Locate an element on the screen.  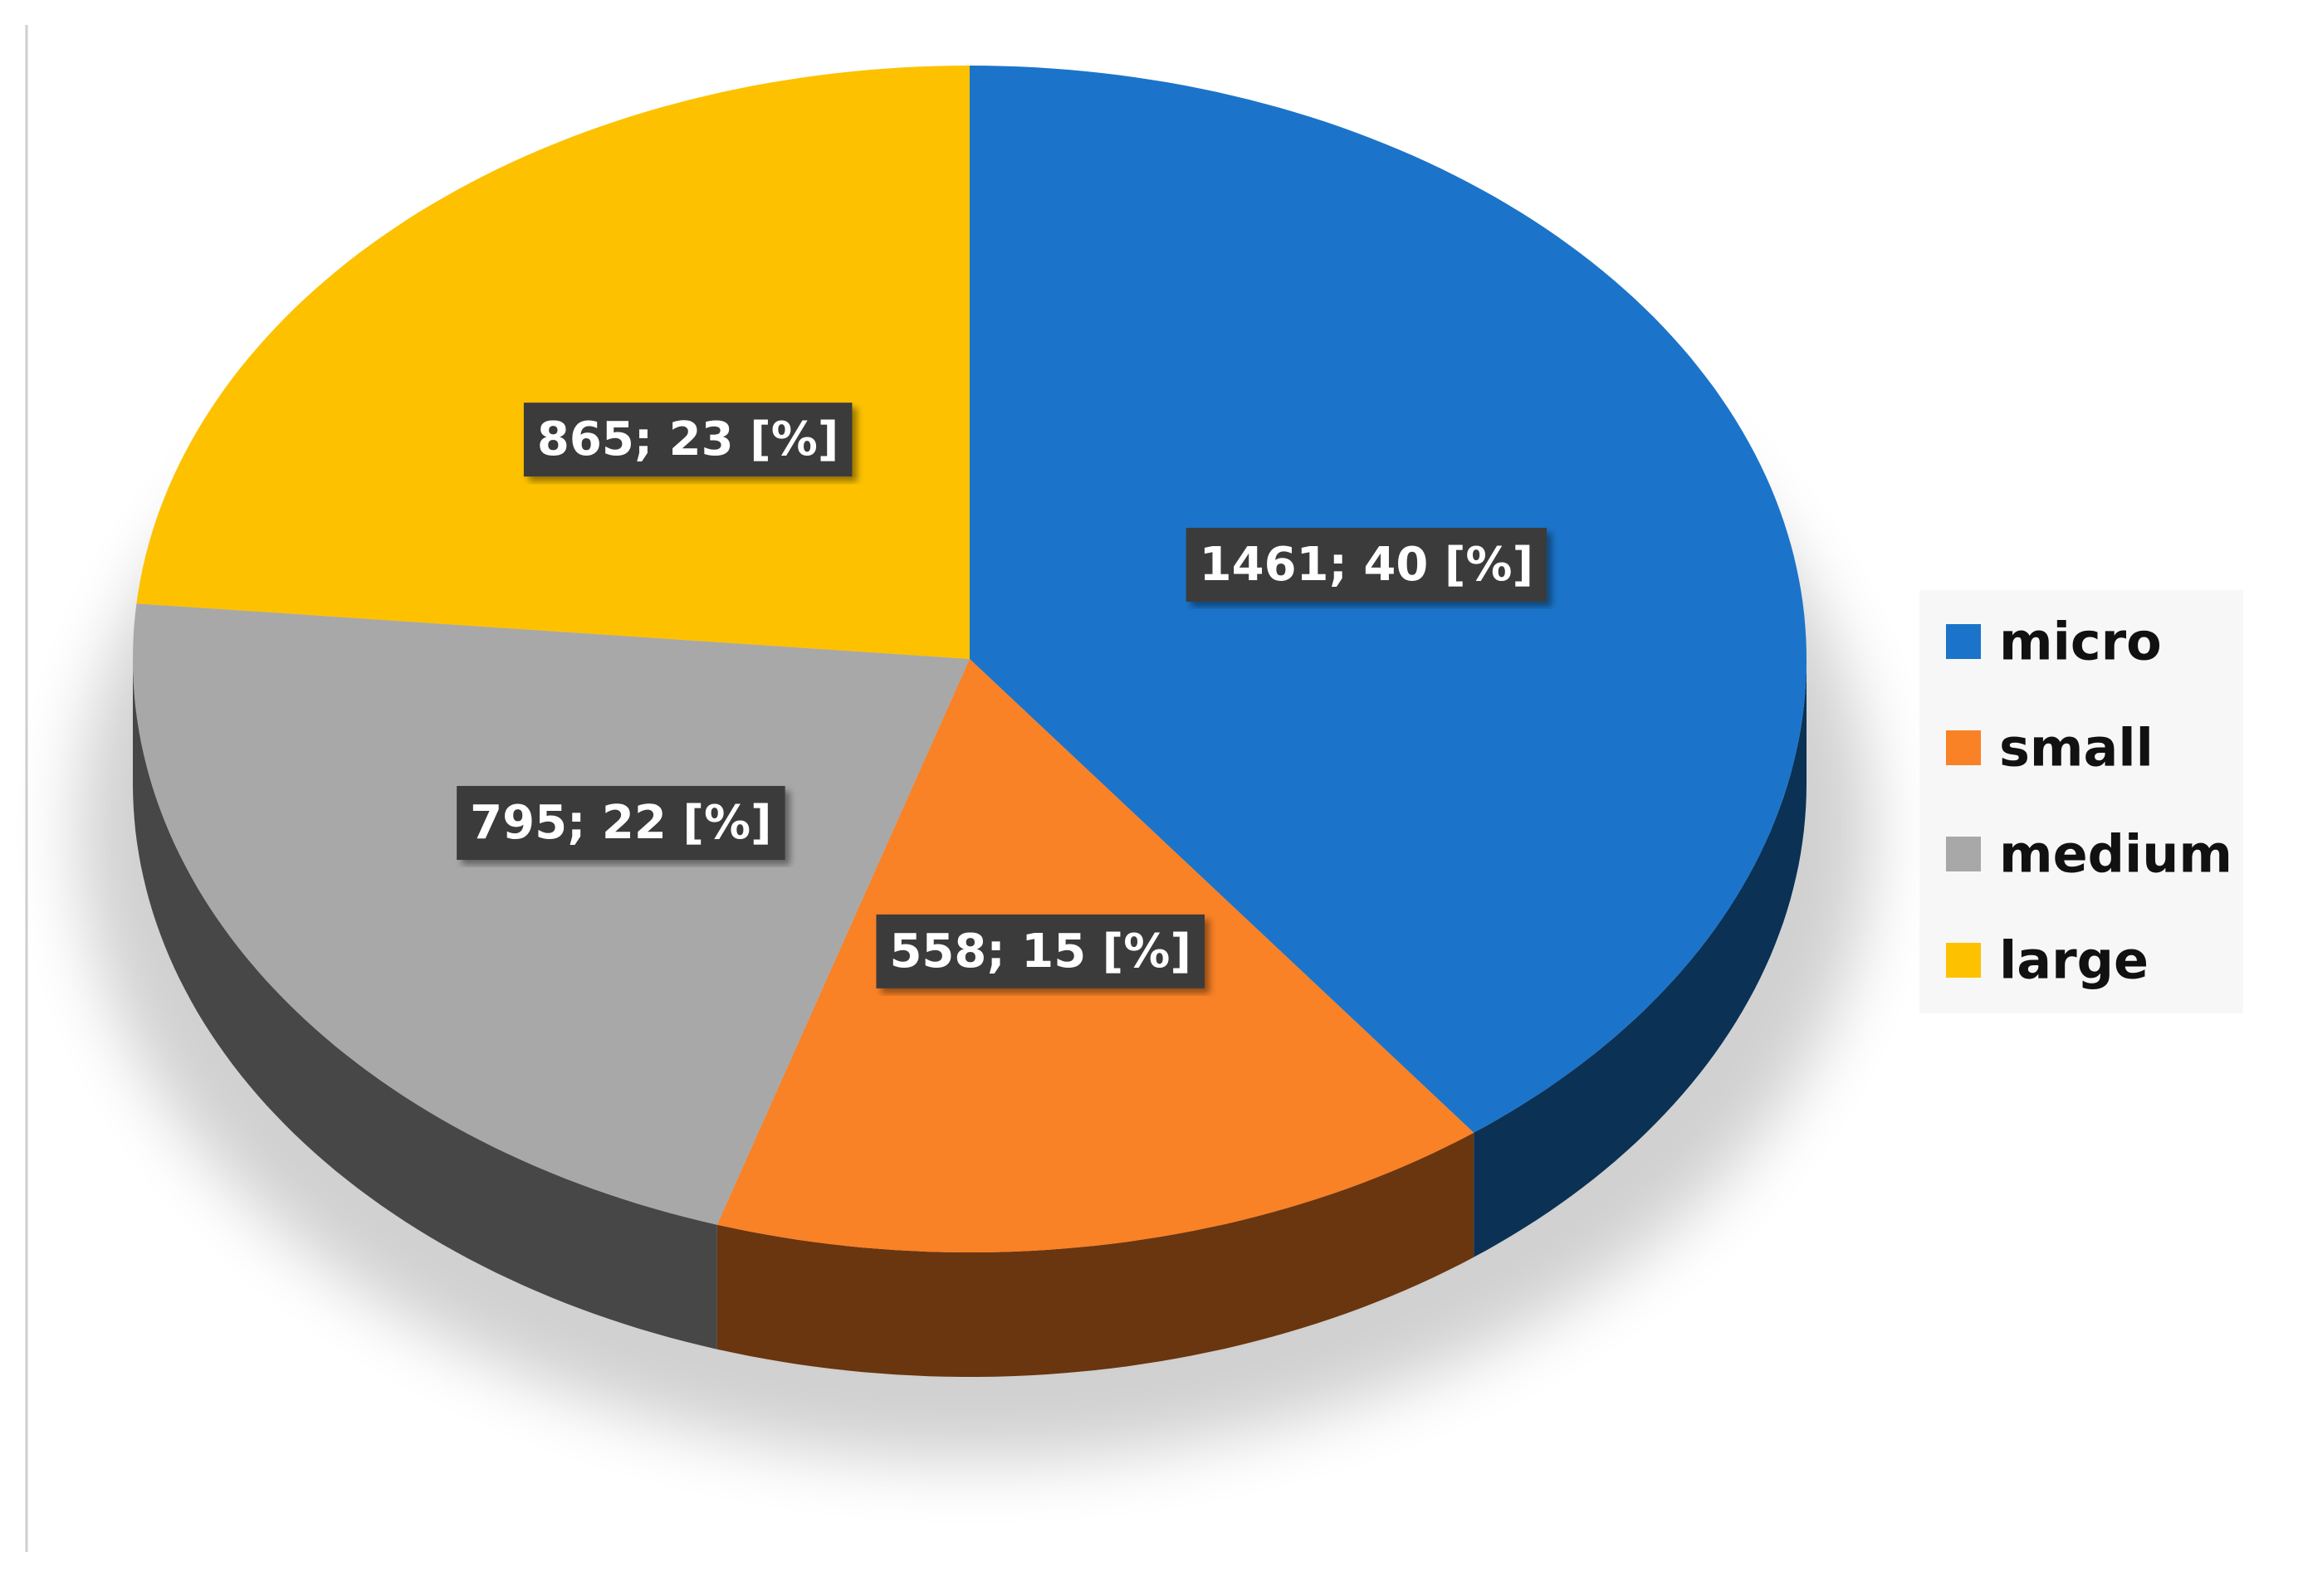
data-label-text: 1461; 40 [%] is located at coordinates (1366, 565).